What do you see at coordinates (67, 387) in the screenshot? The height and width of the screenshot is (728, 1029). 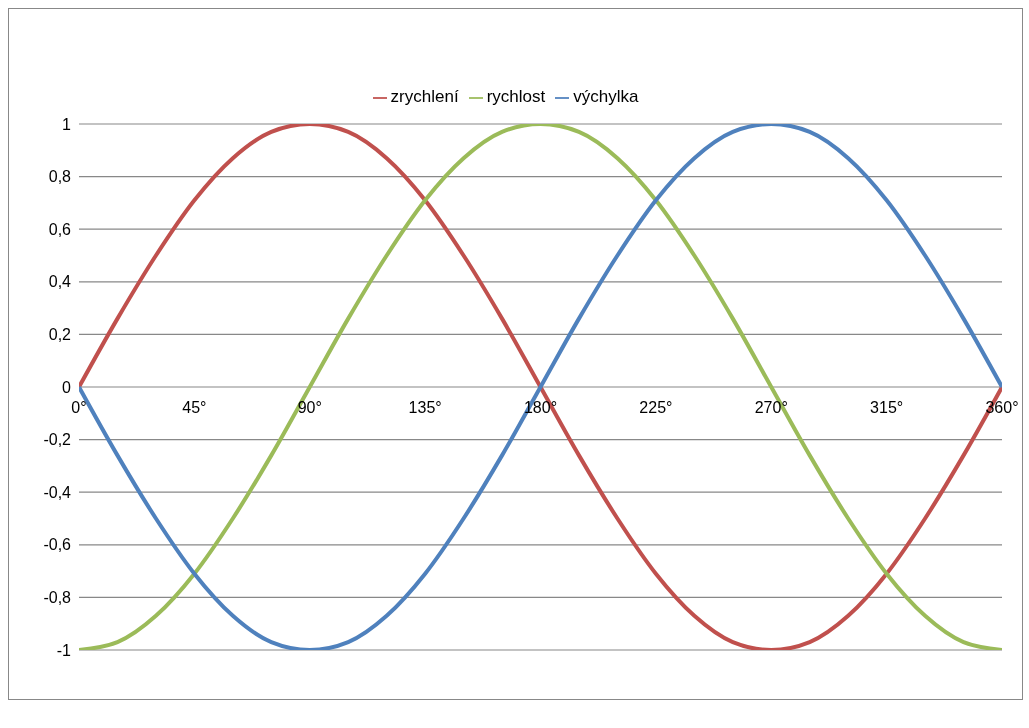 I see `y-tick-label: 0` at bounding box center [67, 387].